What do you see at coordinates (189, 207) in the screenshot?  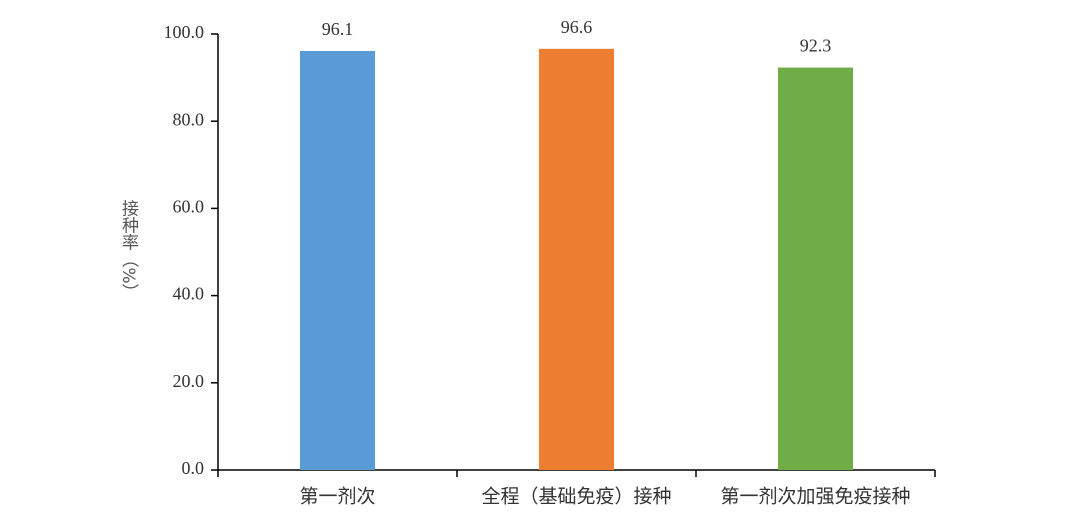 I see `y-tick-label: 60.0` at bounding box center [189, 207].